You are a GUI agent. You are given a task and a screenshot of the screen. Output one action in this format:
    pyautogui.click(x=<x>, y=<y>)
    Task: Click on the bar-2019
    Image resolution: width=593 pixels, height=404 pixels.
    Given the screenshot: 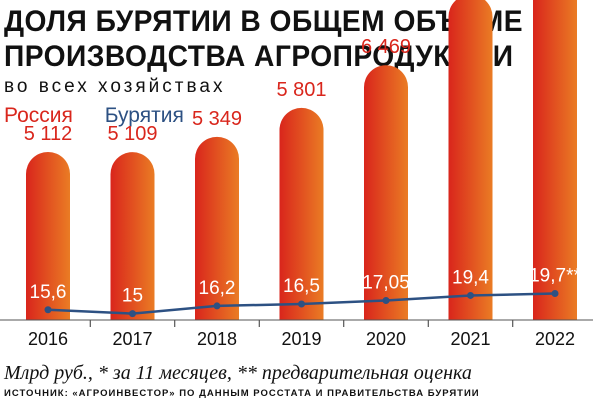 What is the action you would take?
    pyautogui.click(x=301, y=213)
    